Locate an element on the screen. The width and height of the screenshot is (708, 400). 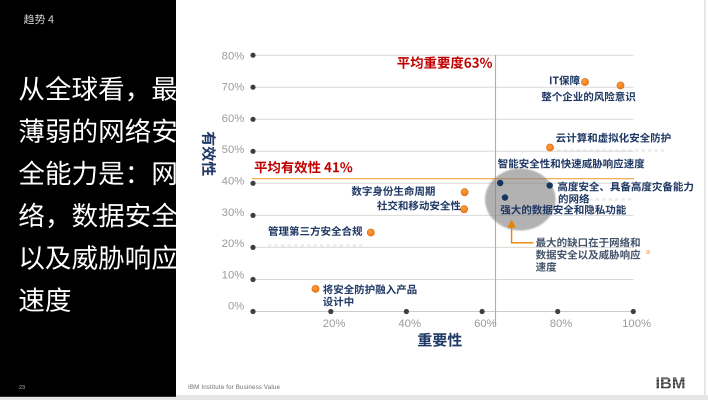
svg-text: 70% is located at coordinates (233, 88).